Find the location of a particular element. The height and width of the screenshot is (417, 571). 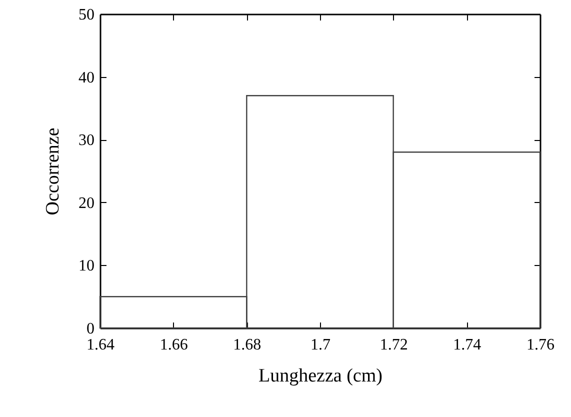

y-tick-label: 0 is located at coordinates (90, 329).